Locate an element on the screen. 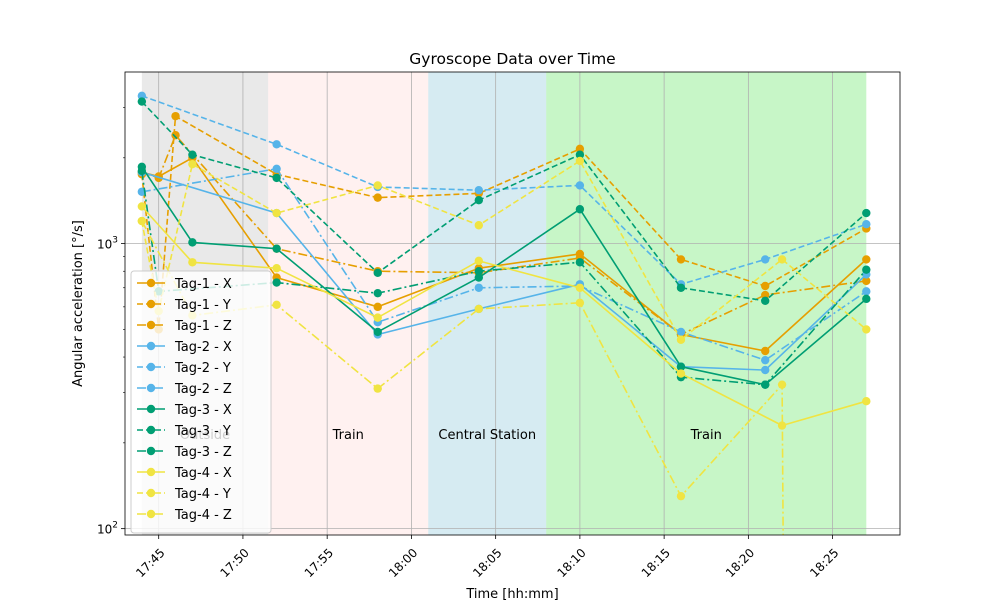  legend-label-5: Tag-2 - Z is located at coordinates (203, 389).